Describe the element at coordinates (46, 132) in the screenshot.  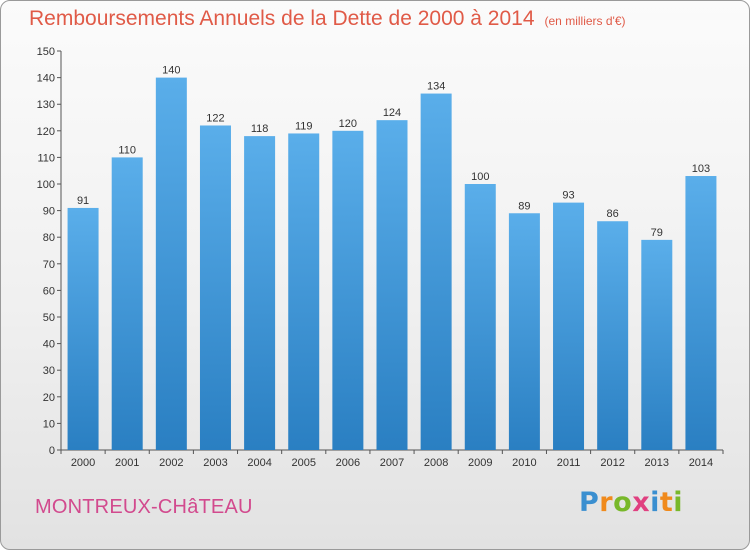
I see `y-tick-label: 120` at that location.